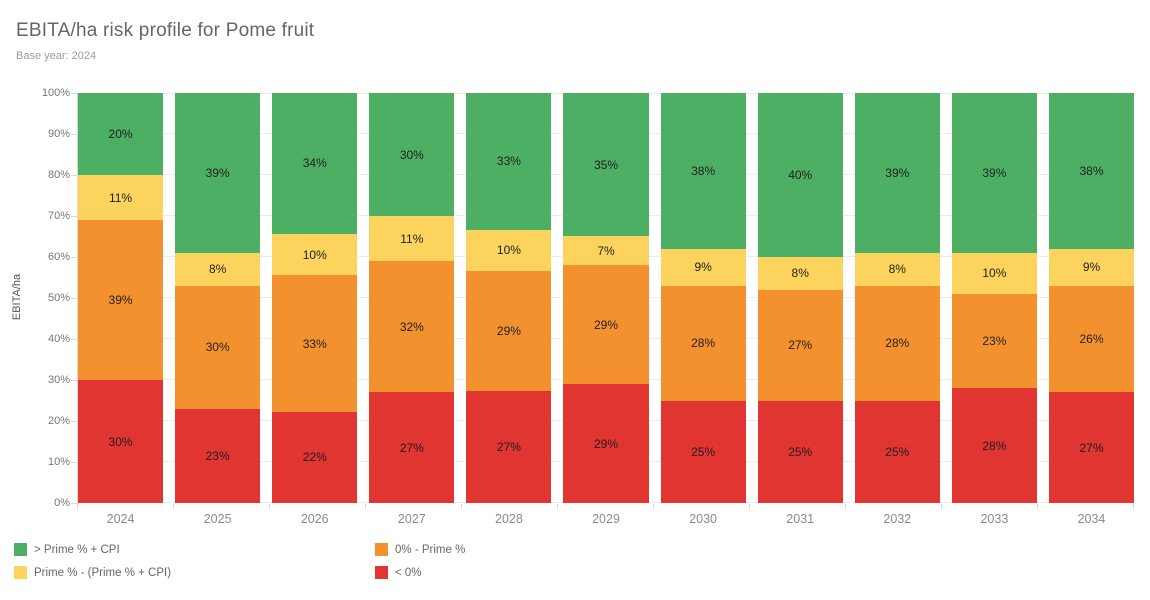  What do you see at coordinates (56, 56) in the screenshot?
I see `chart-subtitle: Base year: 2024` at bounding box center [56, 56].